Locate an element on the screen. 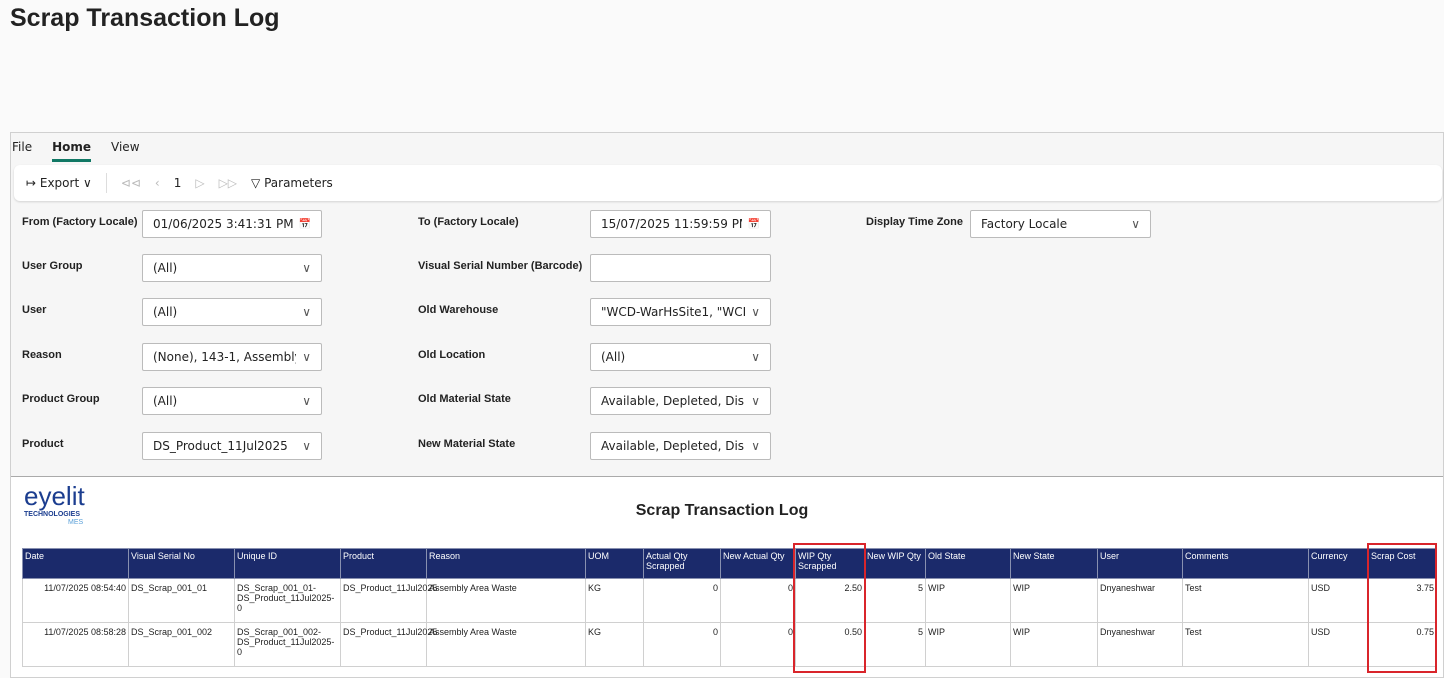  parameter-label: New Material State is located at coordinates (467, 444).